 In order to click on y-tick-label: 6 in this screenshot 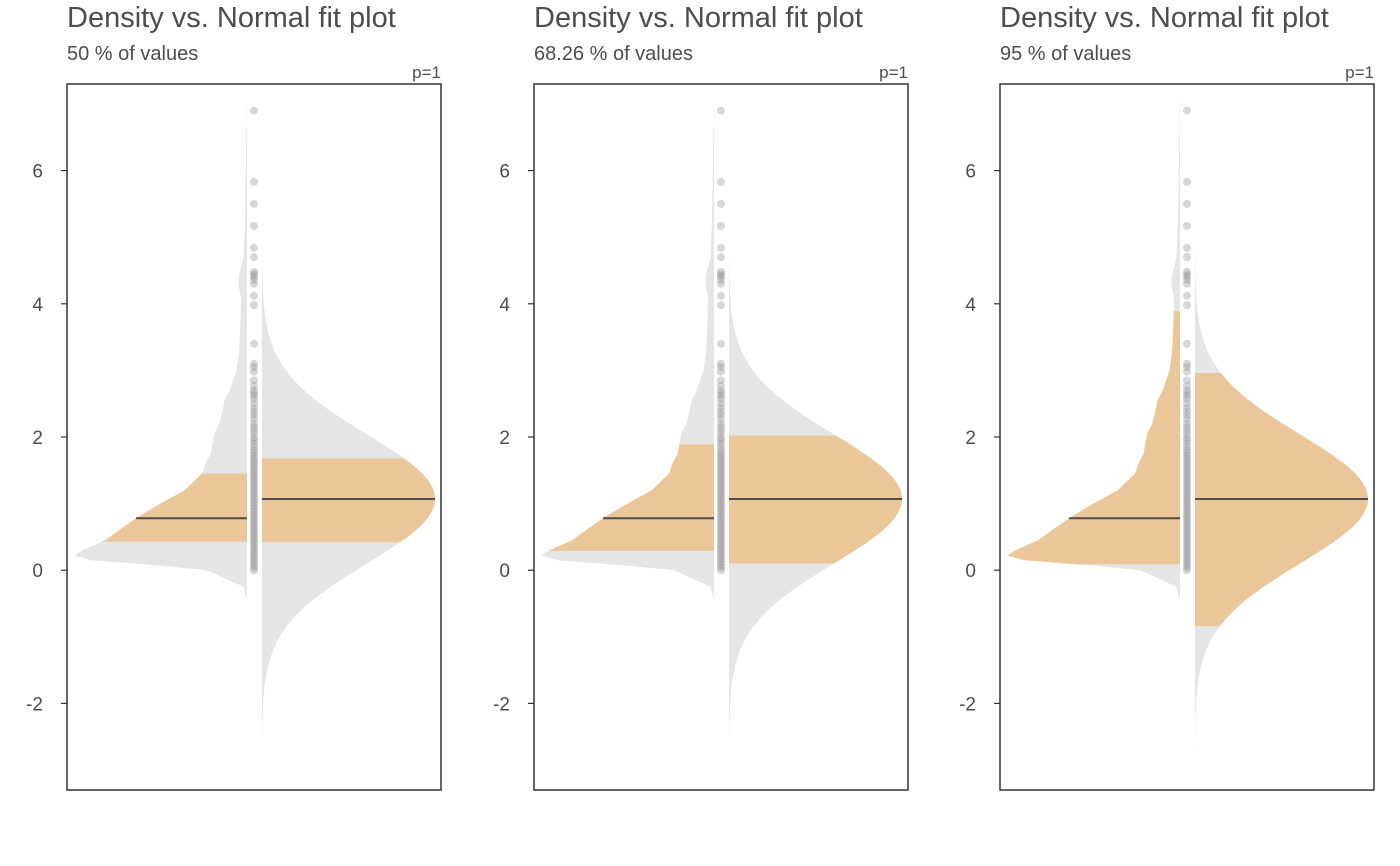, I will do `click(504, 172)`.